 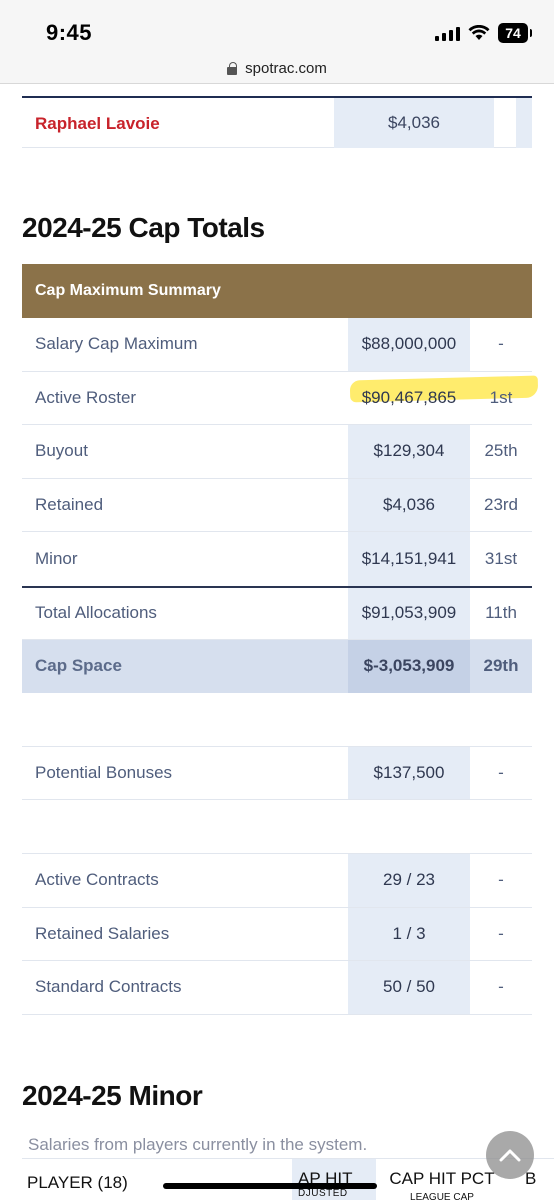 I want to click on row-value: $-3,053,909, so click(x=409, y=666).